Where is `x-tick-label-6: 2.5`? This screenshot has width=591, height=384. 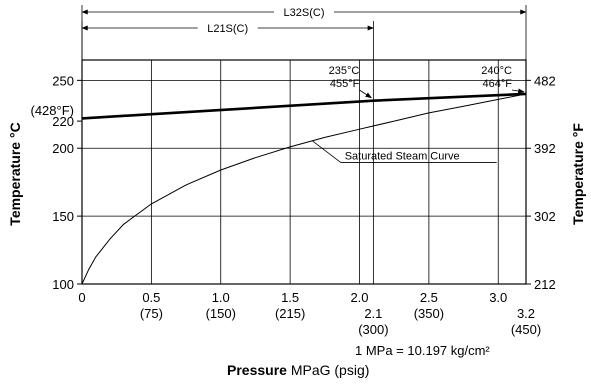
x-tick-label-6: 2.5 is located at coordinates (429, 297).